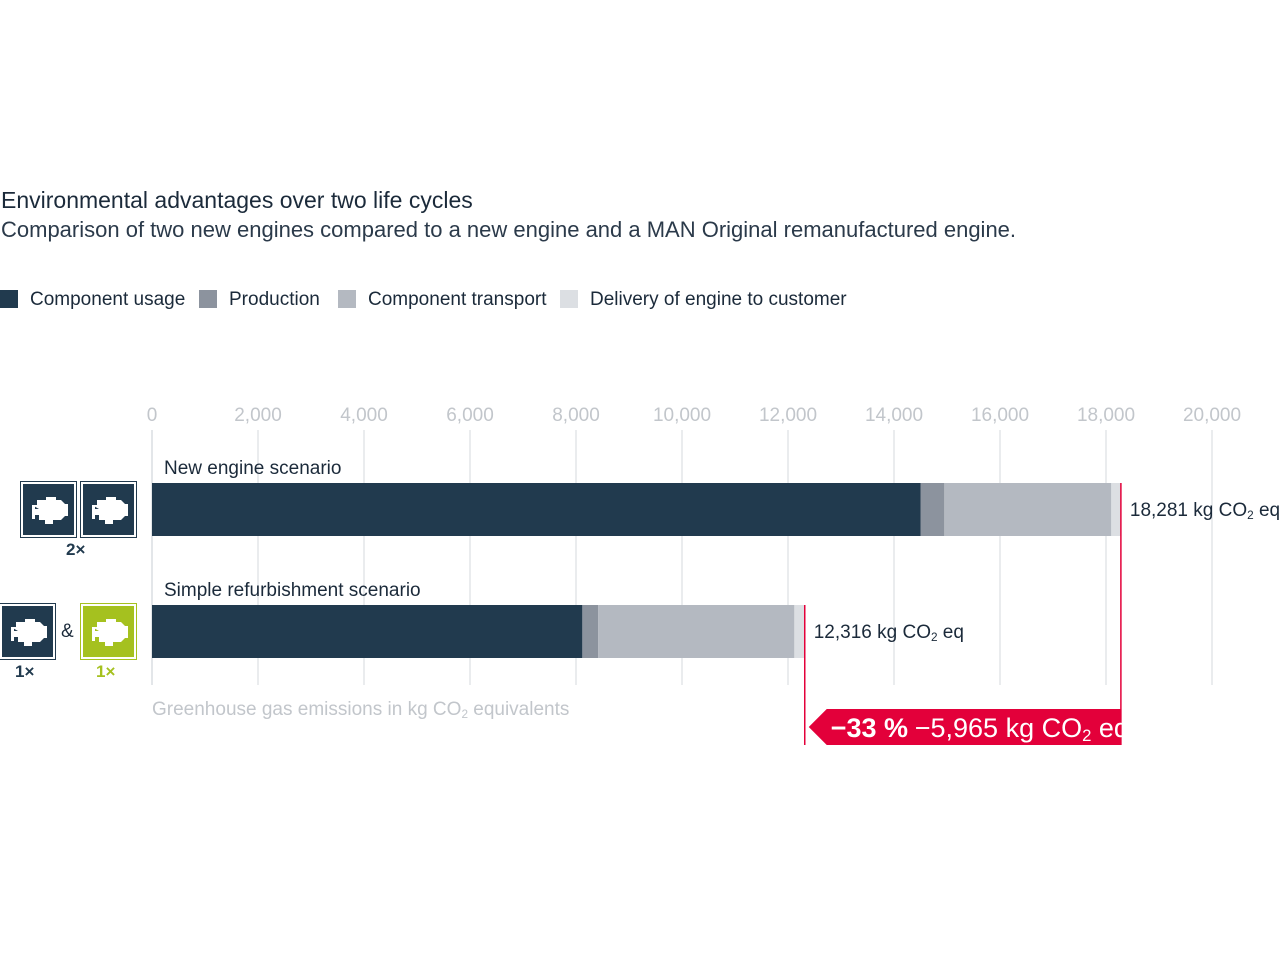  What do you see at coordinates (576, 415) in the screenshot?
I see `x-tick-label: 8,000` at bounding box center [576, 415].